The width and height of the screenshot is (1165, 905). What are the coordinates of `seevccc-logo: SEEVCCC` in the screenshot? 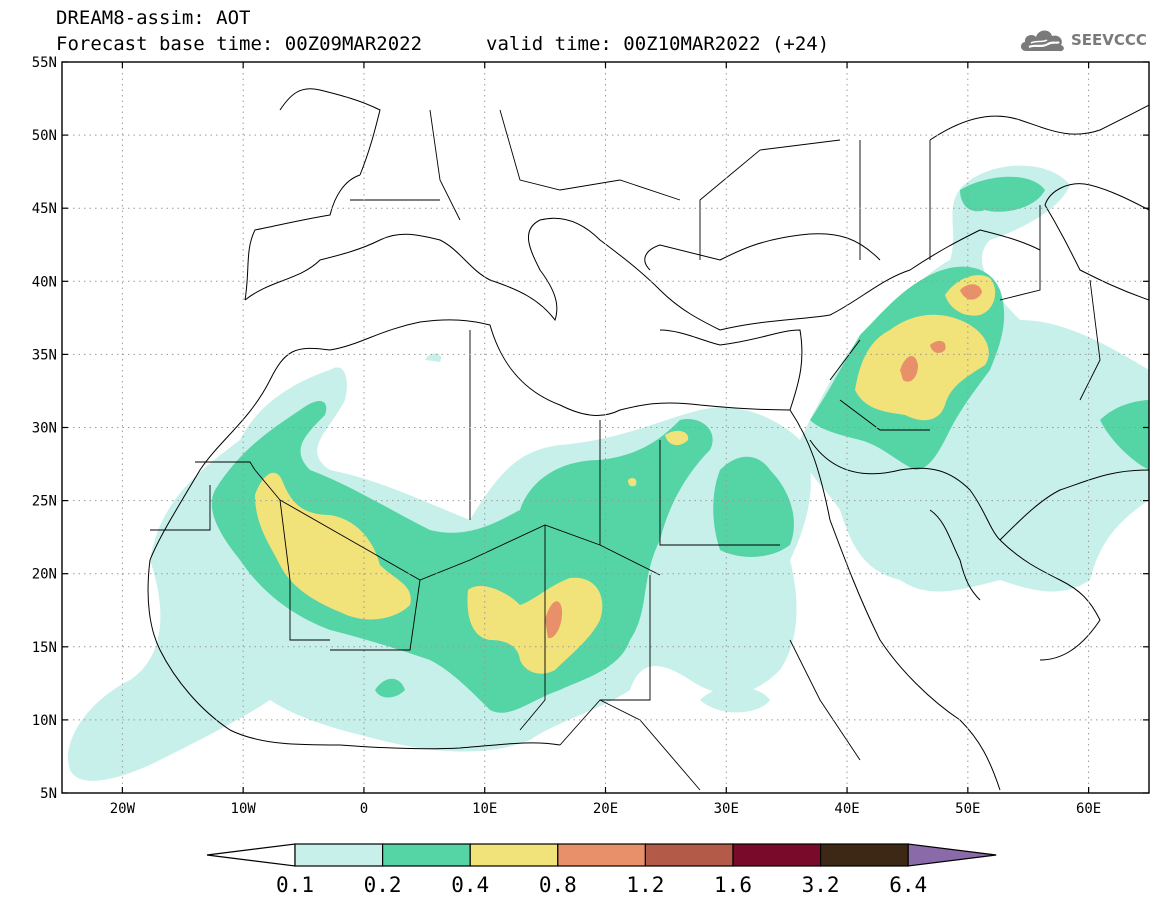 It's located at (1082, 40).